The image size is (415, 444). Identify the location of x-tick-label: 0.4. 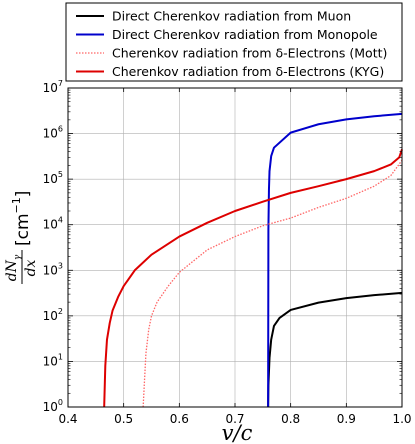
(67, 419).